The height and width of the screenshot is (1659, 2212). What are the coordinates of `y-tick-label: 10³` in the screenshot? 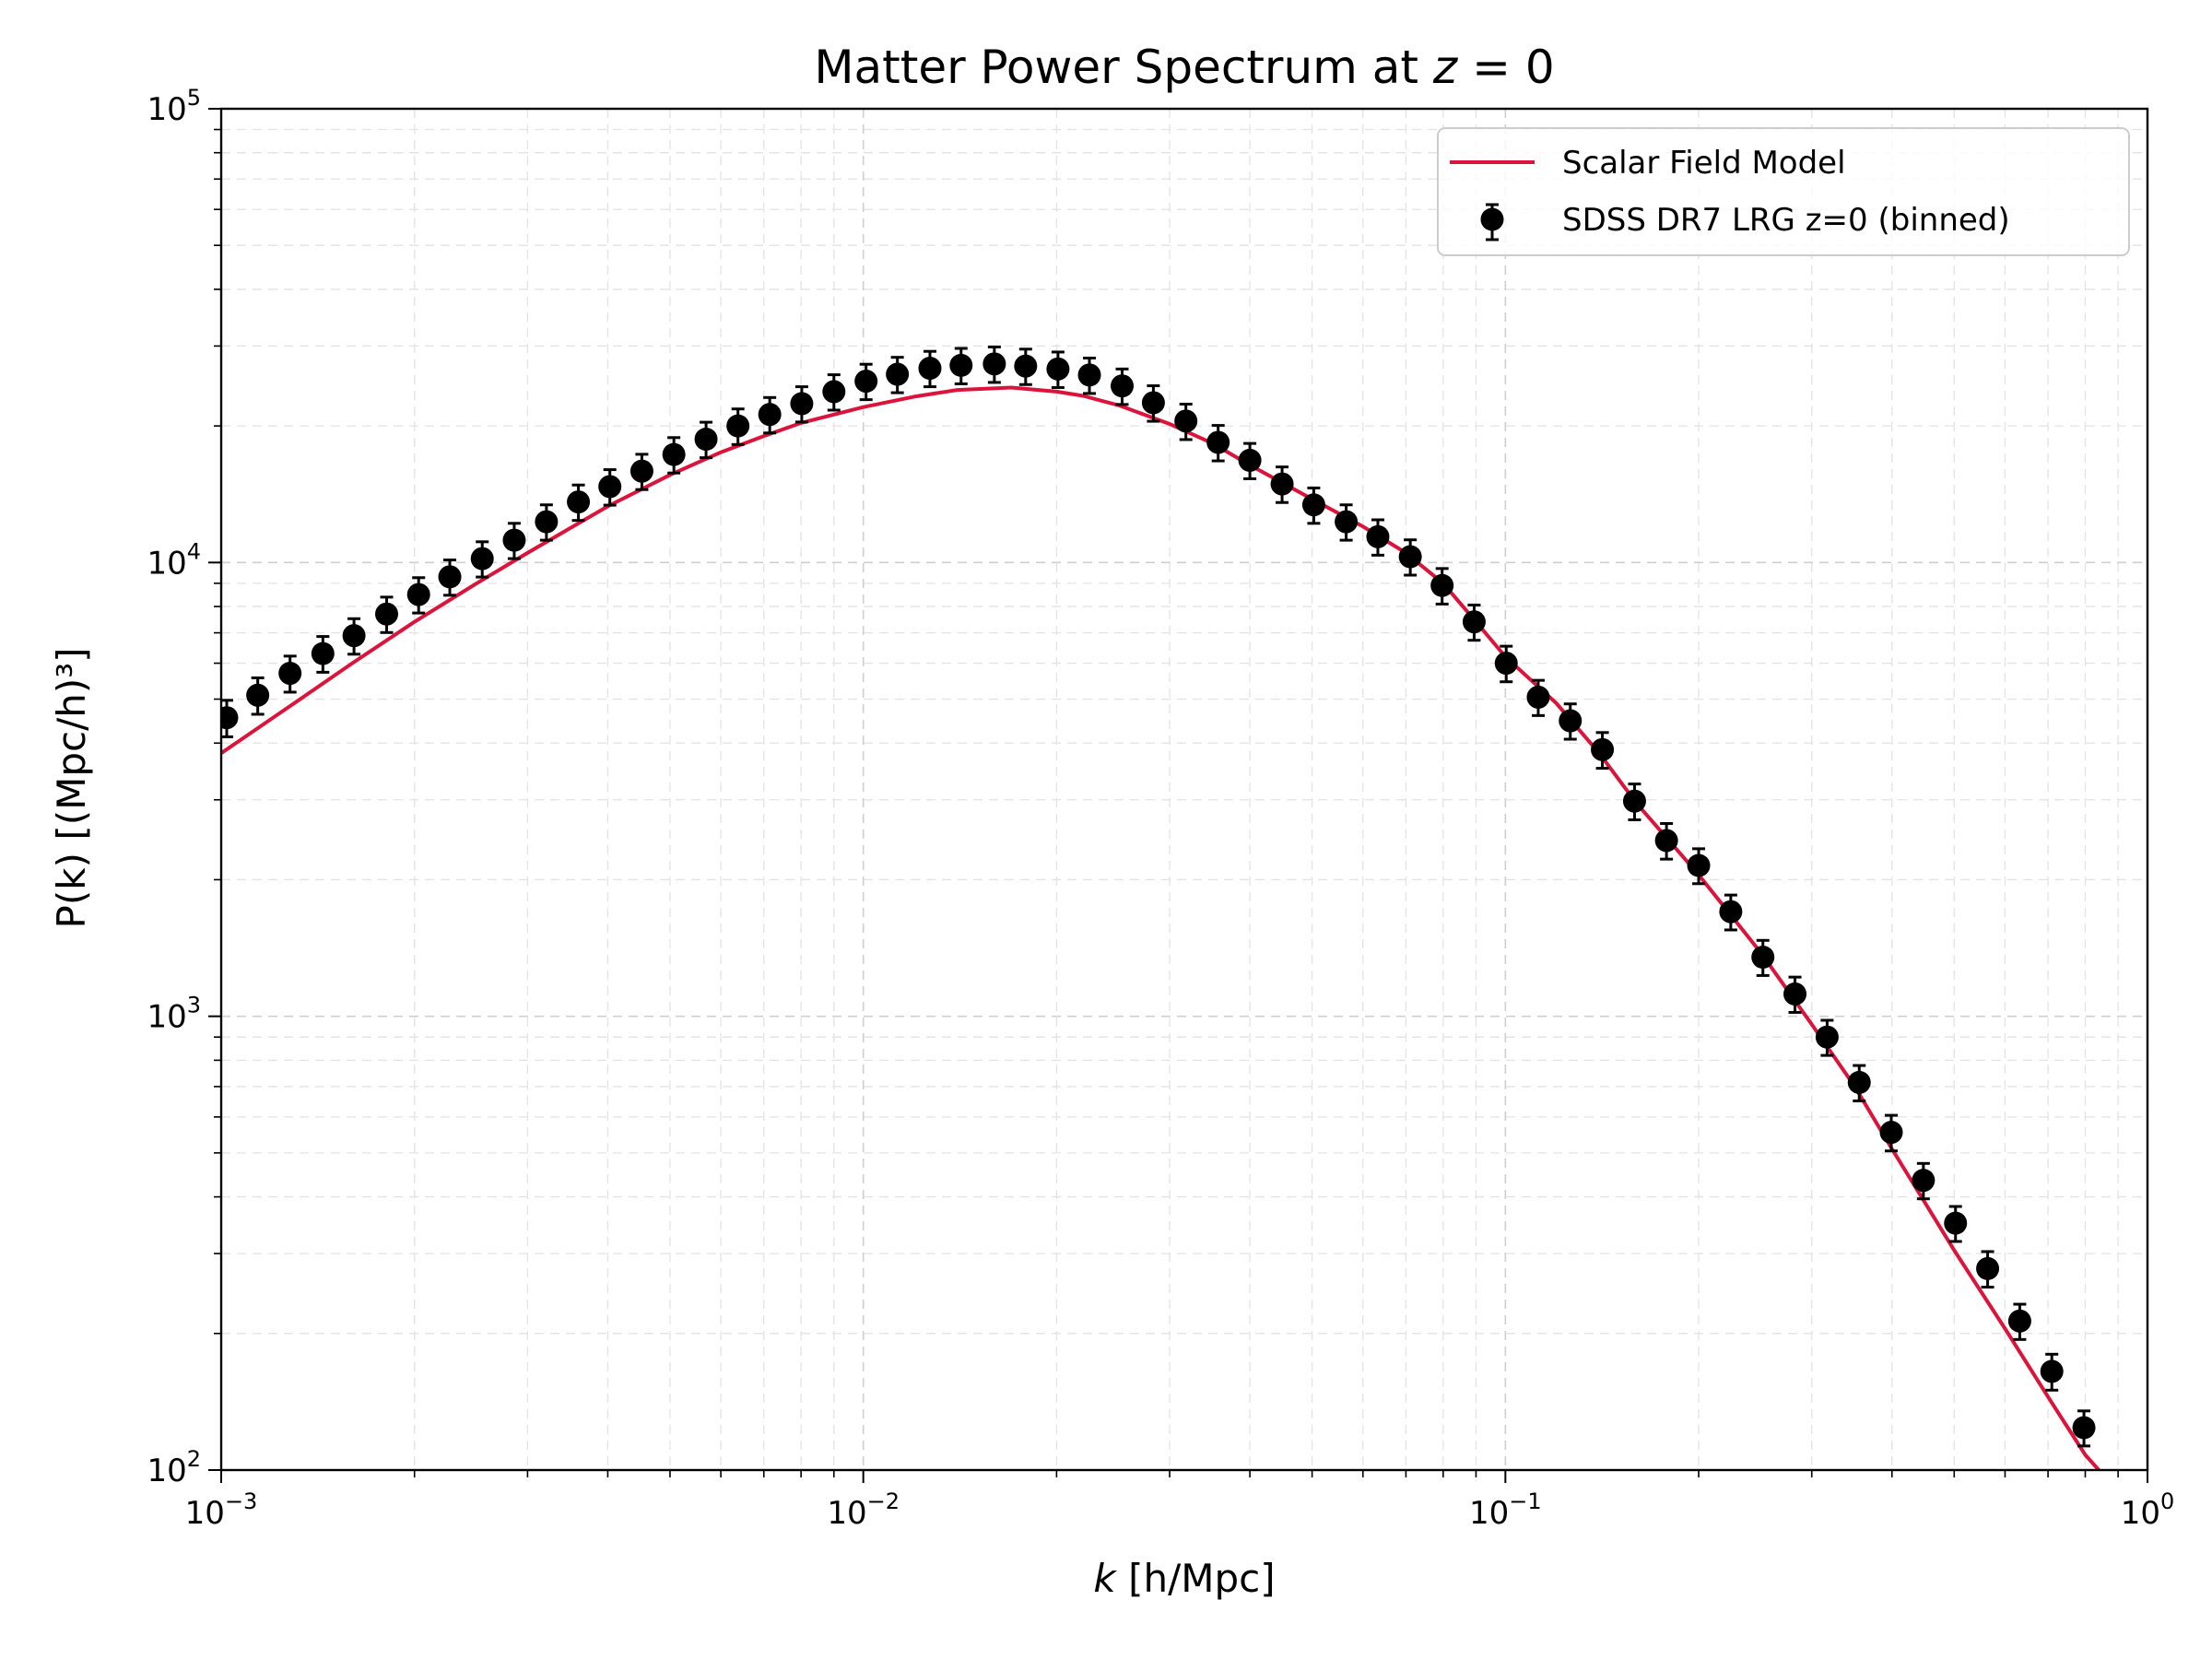 It's located at (174, 1014).